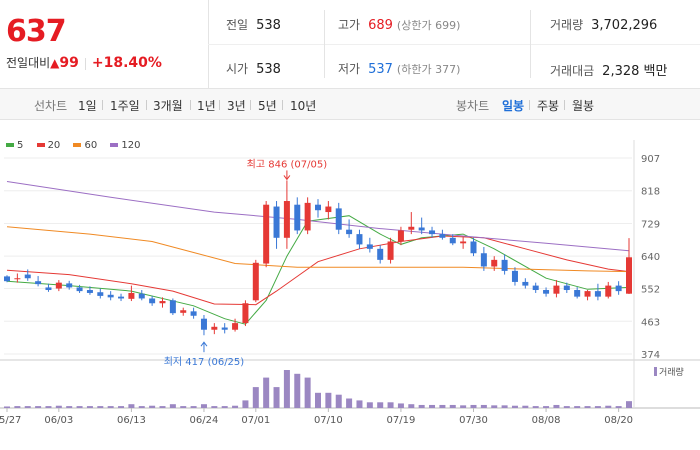 This screenshot has height=450, width=700. I want to click on y-tick-label: 907, so click(650, 159).